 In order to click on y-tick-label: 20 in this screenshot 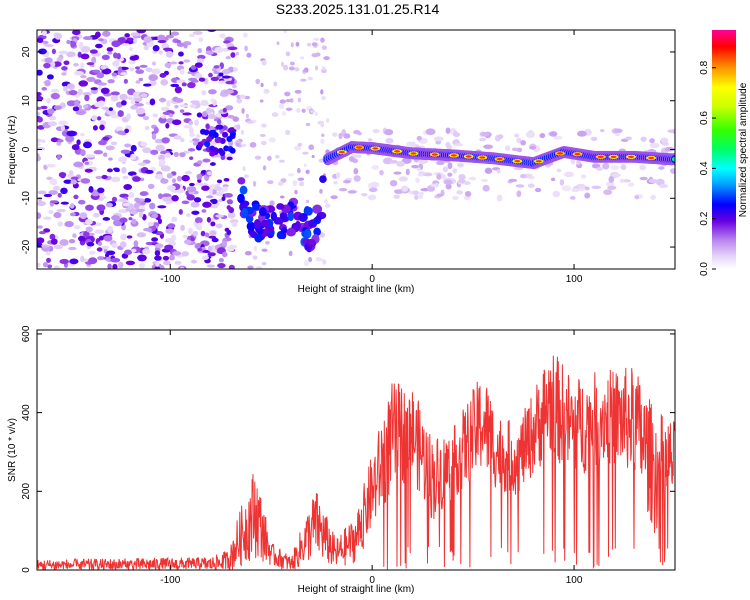, I will do `click(26, 52)`.